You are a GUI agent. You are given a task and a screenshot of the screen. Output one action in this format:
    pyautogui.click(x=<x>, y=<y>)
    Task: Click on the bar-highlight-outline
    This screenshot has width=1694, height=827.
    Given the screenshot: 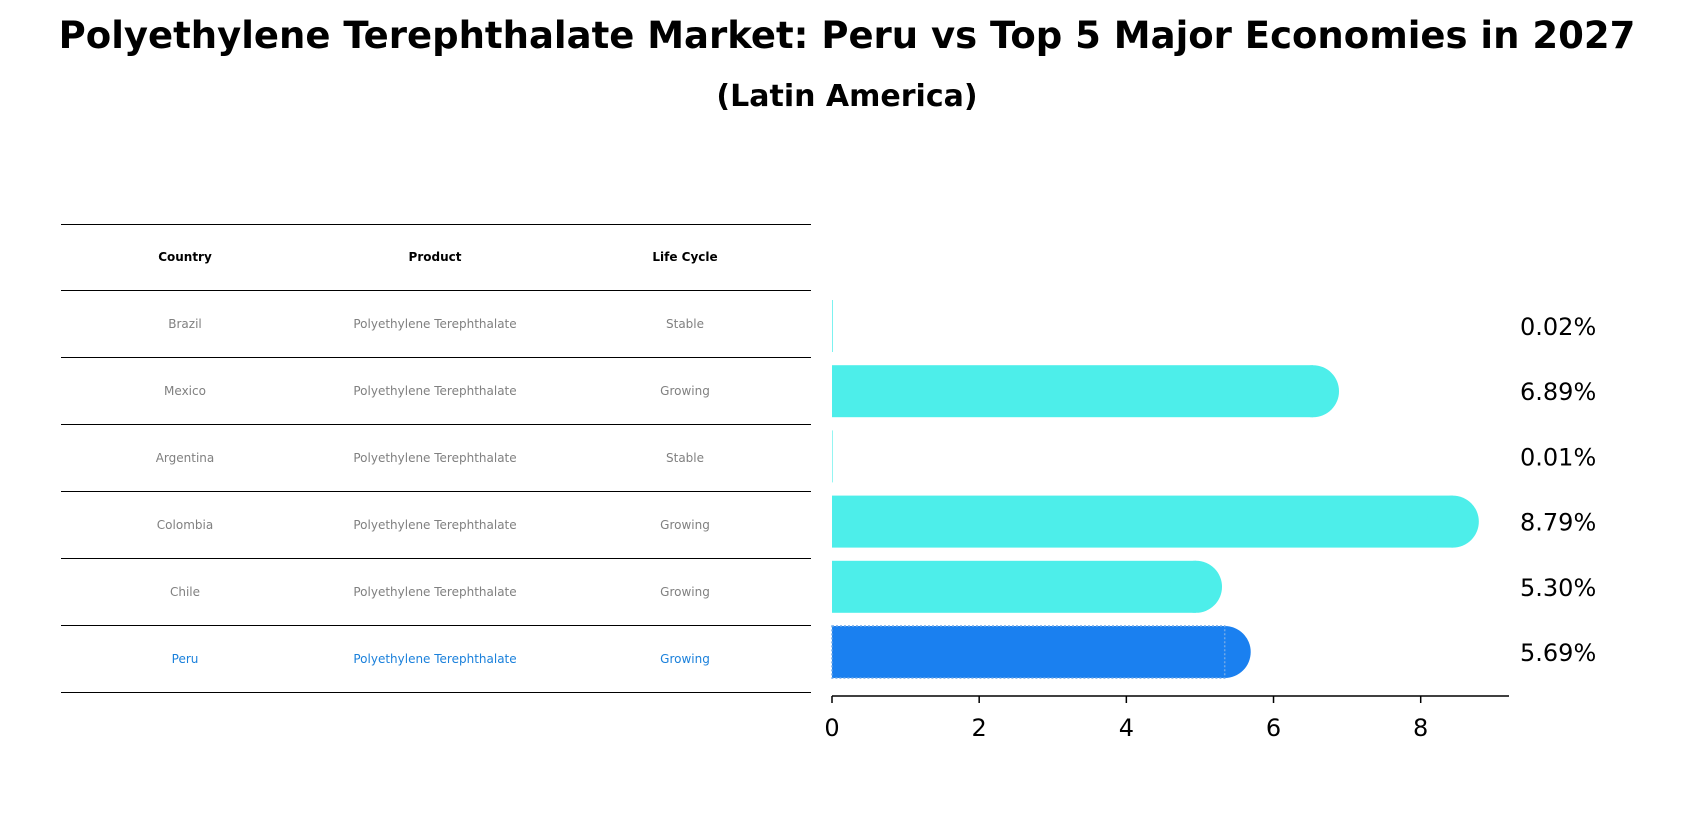 What is the action you would take?
    pyautogui.click(x=1028, y=652)
    